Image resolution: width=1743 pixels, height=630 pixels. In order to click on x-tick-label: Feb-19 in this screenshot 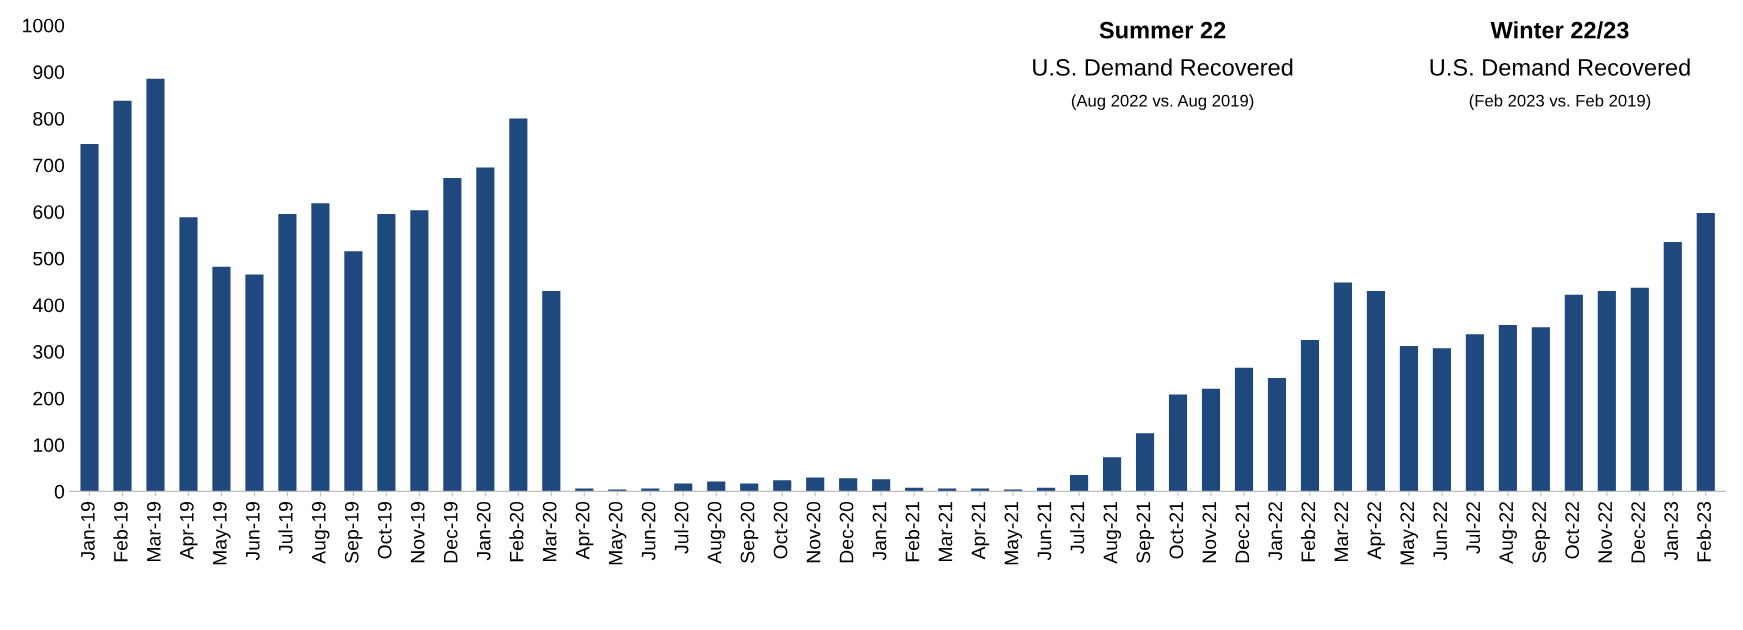, I will do `click(120, 532)`.